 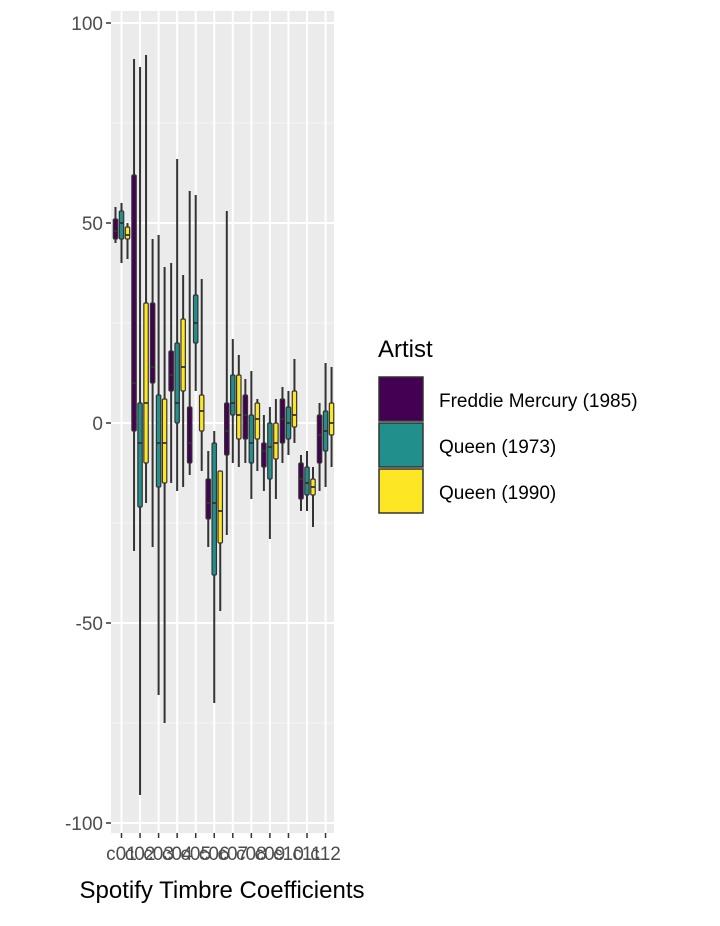 What do you see at coordinates (140, 854) in the screenshot?
I see `x-tick-label: c02` at bounding box center [140, 854].